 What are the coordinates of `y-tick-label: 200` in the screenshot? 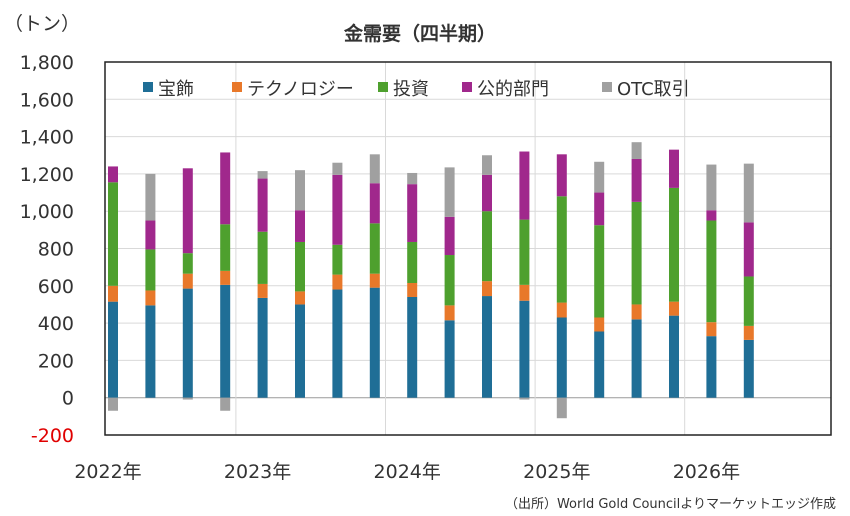 It's located at (56, 361).